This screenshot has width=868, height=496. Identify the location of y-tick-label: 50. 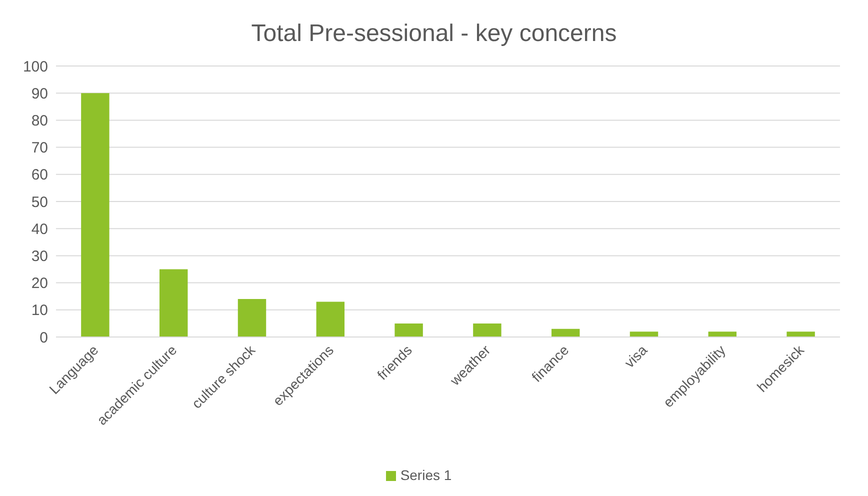
(39, 202).